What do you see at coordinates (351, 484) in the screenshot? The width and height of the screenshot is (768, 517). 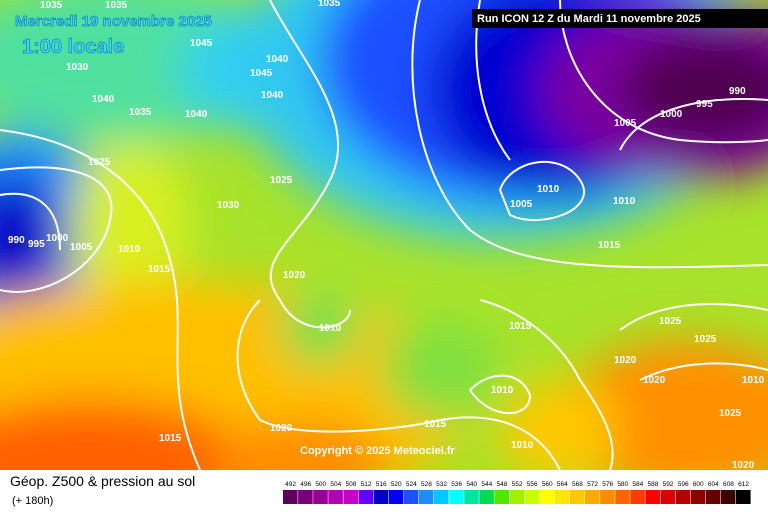 I see `scale-label: 508` at bounding box center [351, 484].